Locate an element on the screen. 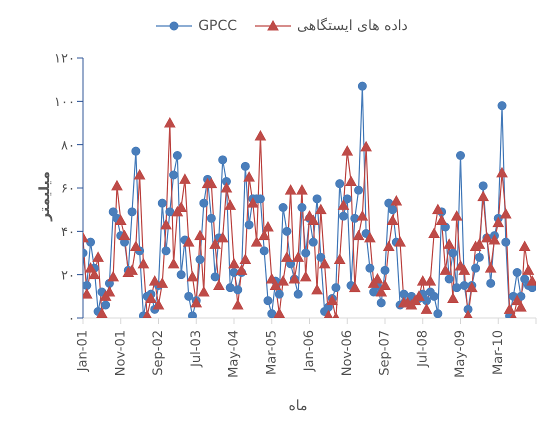 The height and width of the screenshot is (428, 555). x-tick-label: Jan-06 is located at coordinates (309, 351).